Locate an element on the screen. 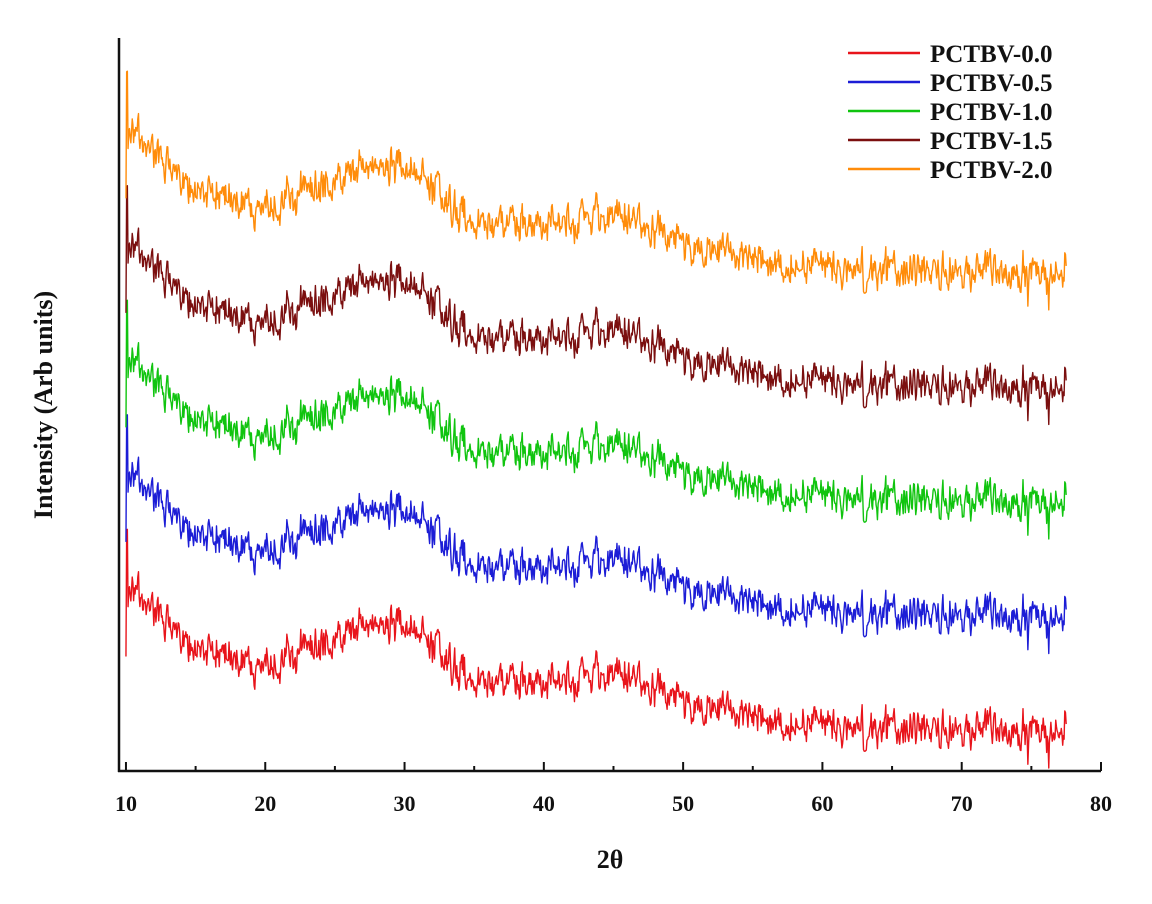 The width and height of the screenshot is (1152, 904). x-tick-label: 50 is located at coordinates (683, 803).